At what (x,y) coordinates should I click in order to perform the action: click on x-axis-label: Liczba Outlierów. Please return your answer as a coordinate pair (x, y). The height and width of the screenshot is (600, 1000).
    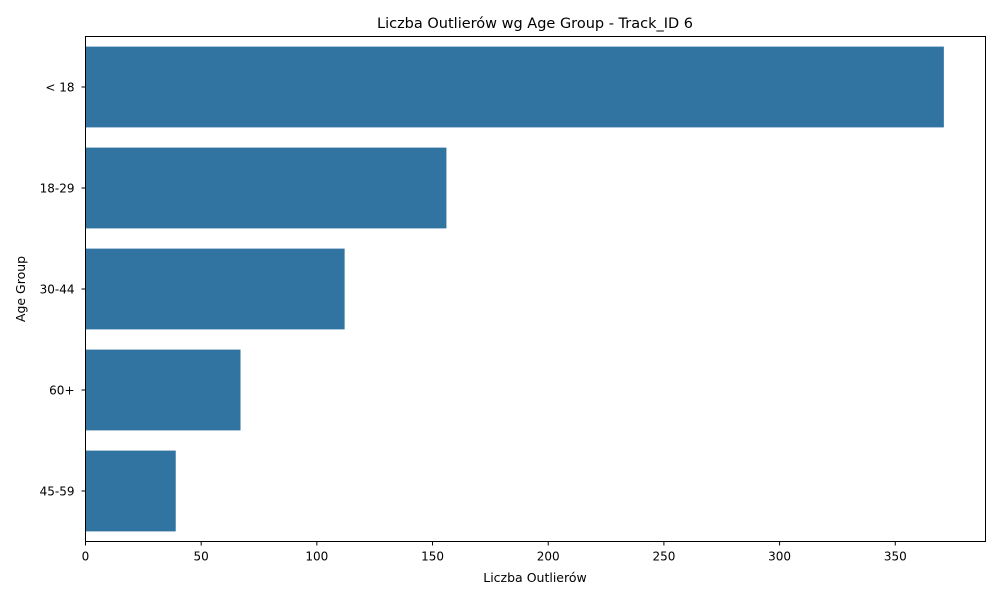
    Looking at the image, I should click on (534, 577).